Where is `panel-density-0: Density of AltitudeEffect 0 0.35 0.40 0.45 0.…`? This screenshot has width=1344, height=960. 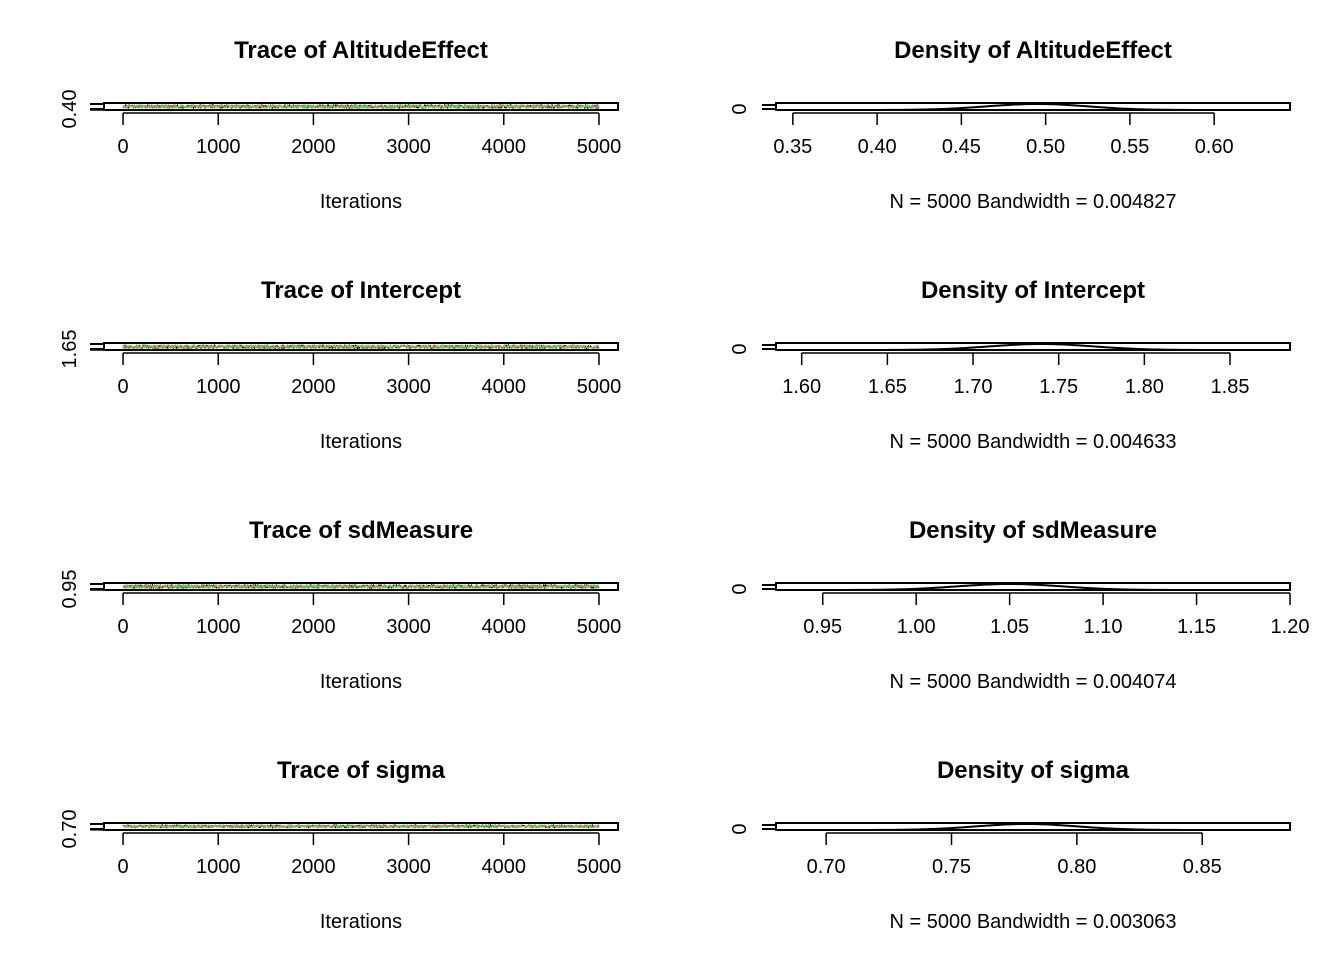
panel-density-0: Density of AltitudeEffect 0 0.35 0.40 0.45 0.… is located at coordinates (1010, 125).